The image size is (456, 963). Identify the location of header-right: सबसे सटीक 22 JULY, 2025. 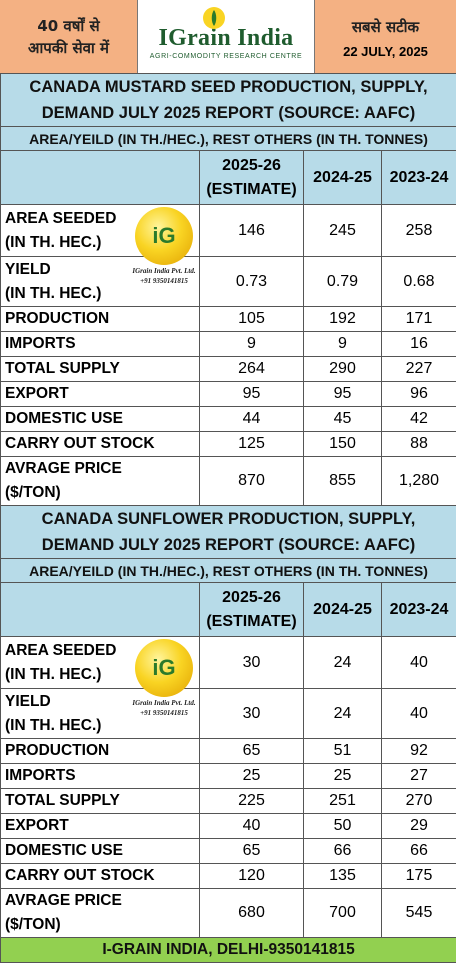
(385, 37).